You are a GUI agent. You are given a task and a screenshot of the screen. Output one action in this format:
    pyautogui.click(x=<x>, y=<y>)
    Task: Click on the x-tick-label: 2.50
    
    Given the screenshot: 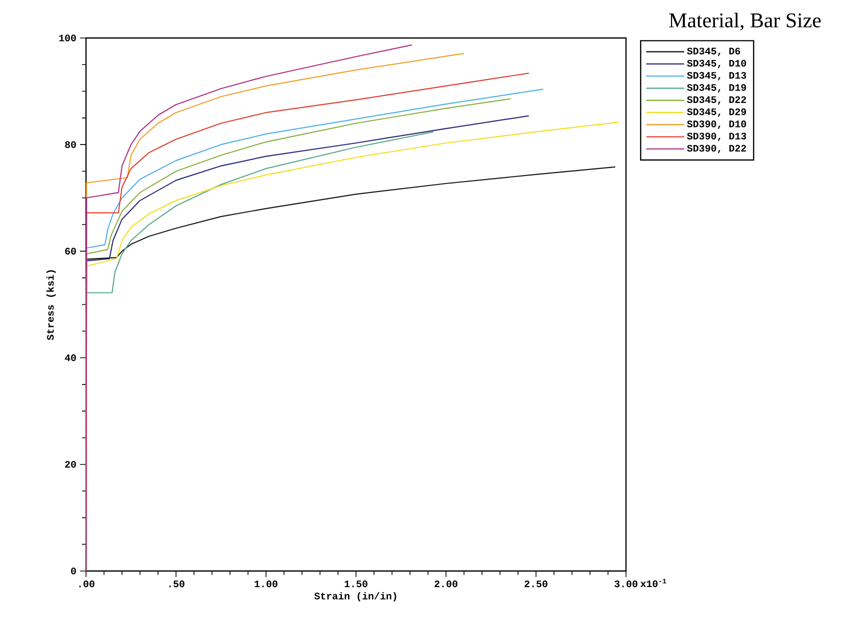 What is the action you would take?
    pyautogui.click(x=536, y=584)
    